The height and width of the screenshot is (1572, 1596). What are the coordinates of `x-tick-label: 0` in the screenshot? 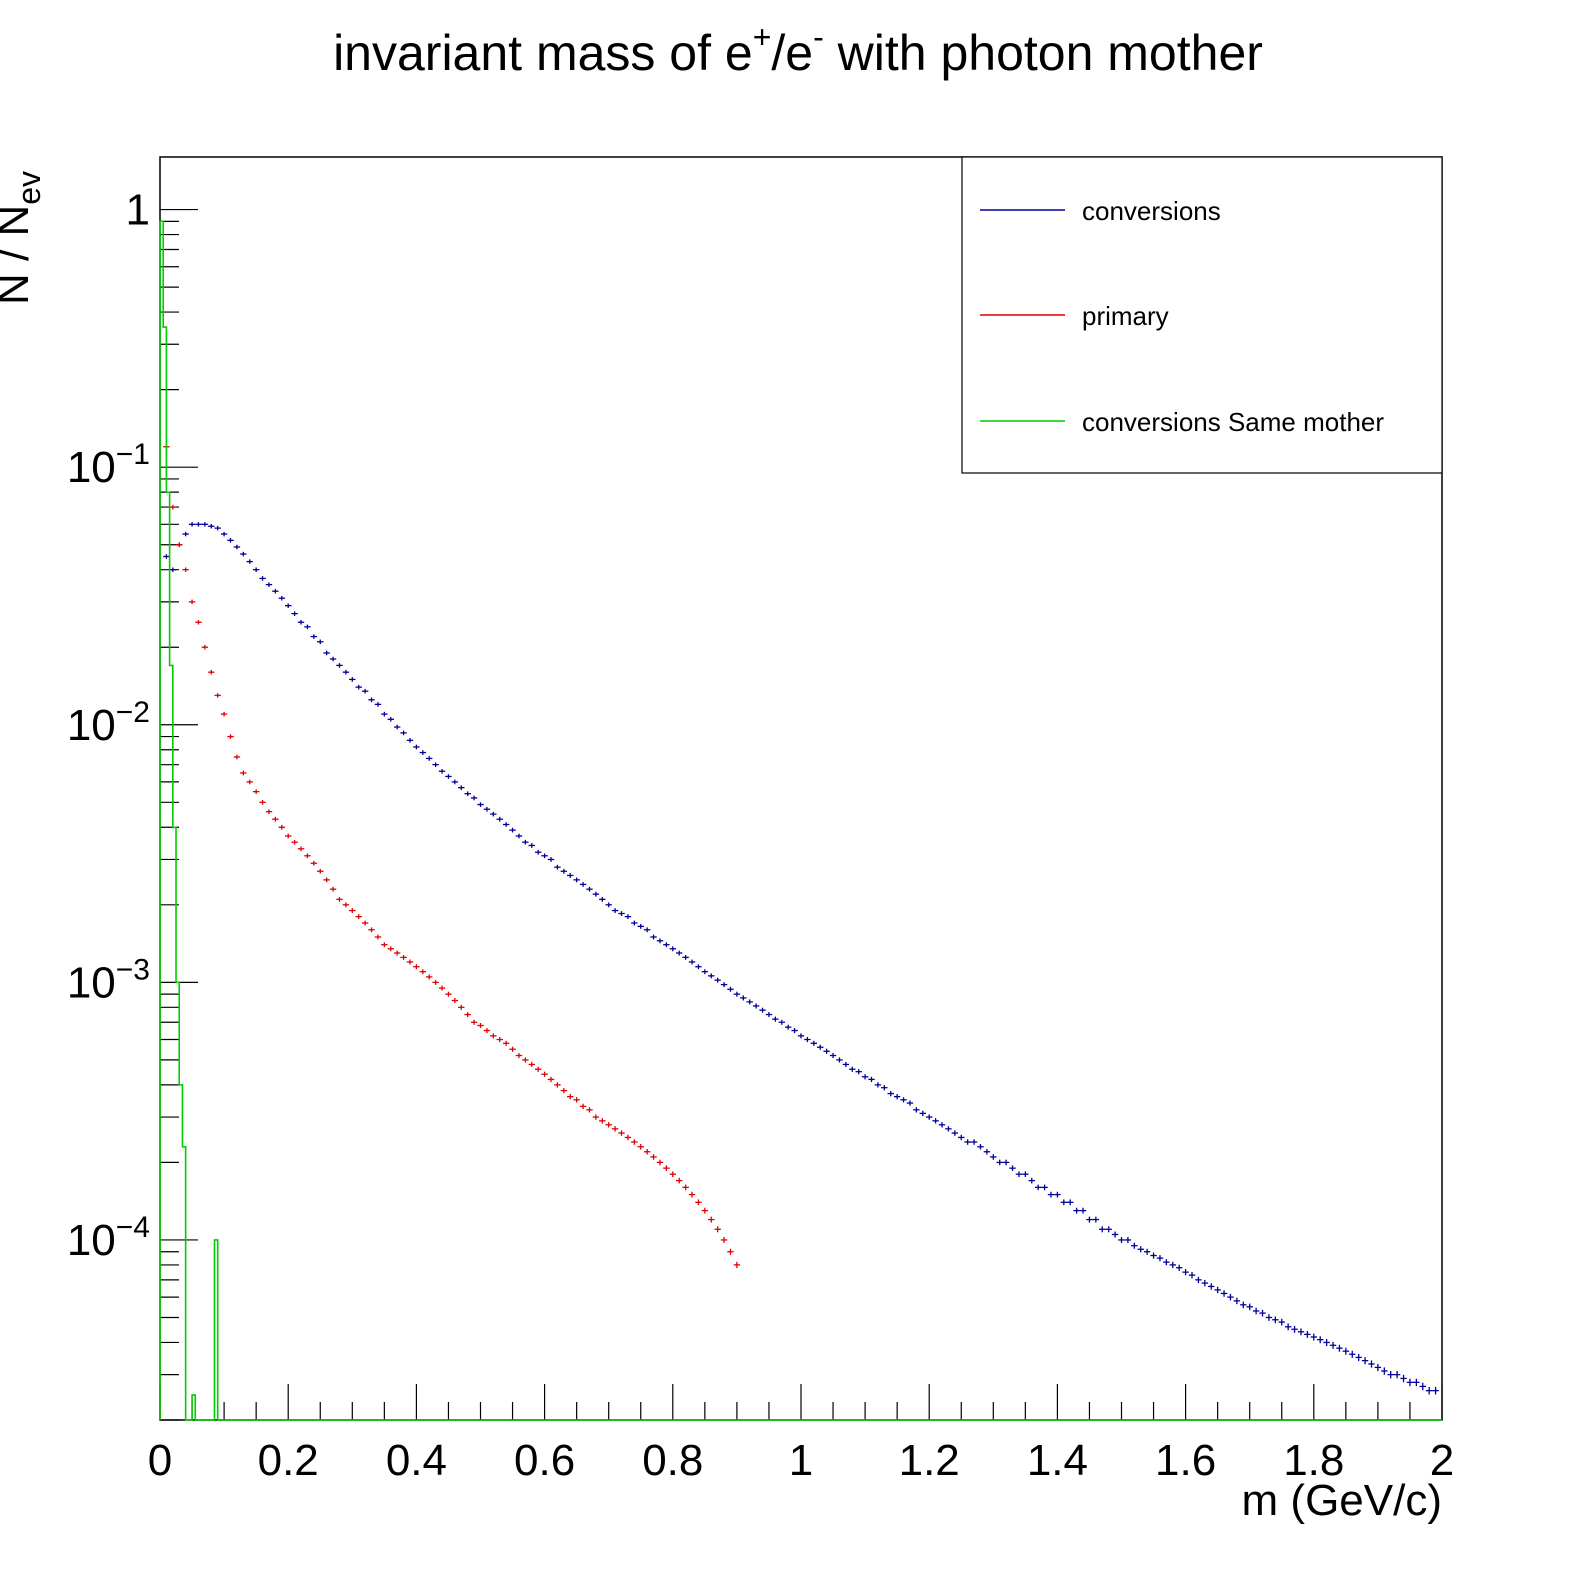 It's located at (160, 1460).